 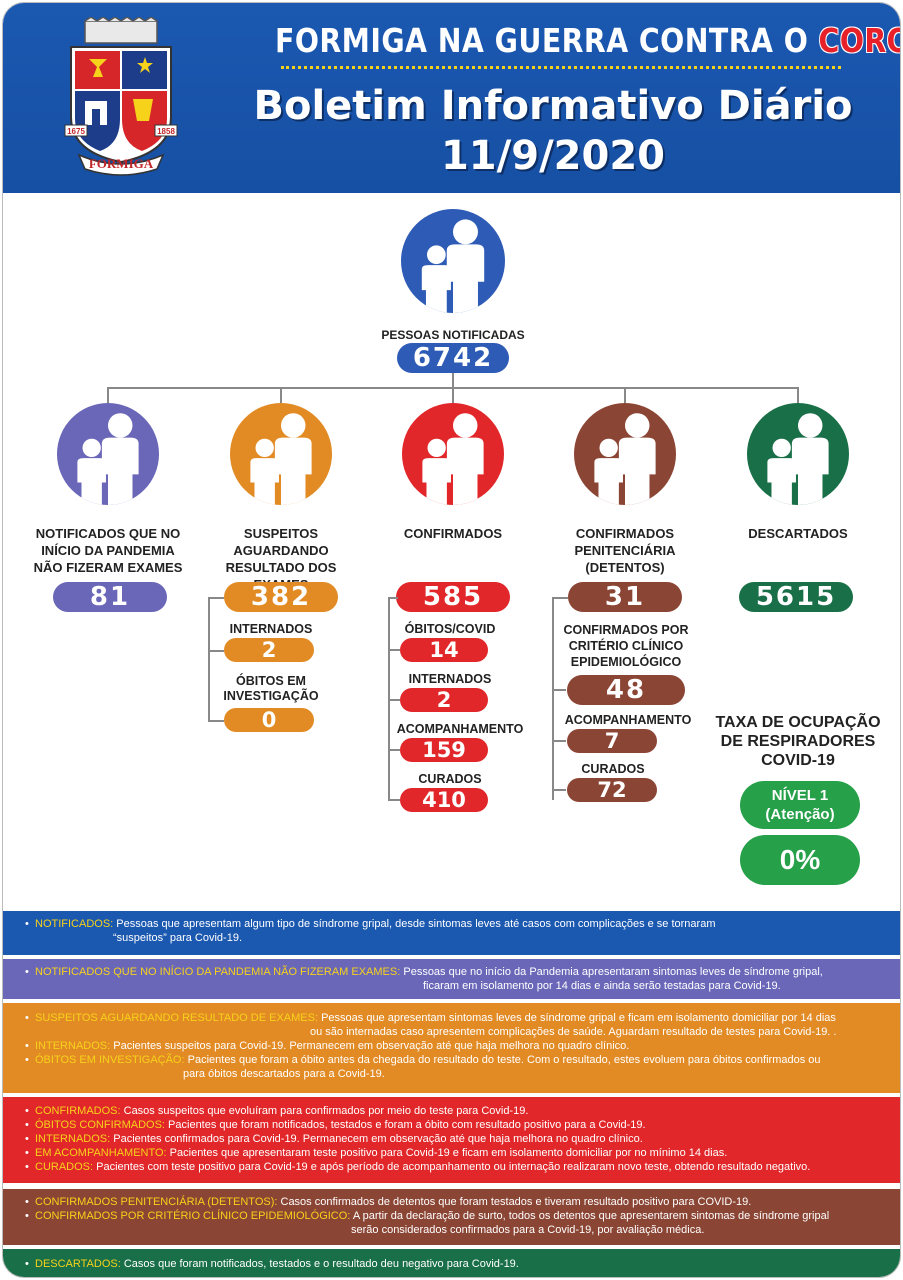 What do you see at coordinates (612, 741) in the screenshot?
I see `penitenciaria-acomp-value: 7` at bounding box center [612, 741].